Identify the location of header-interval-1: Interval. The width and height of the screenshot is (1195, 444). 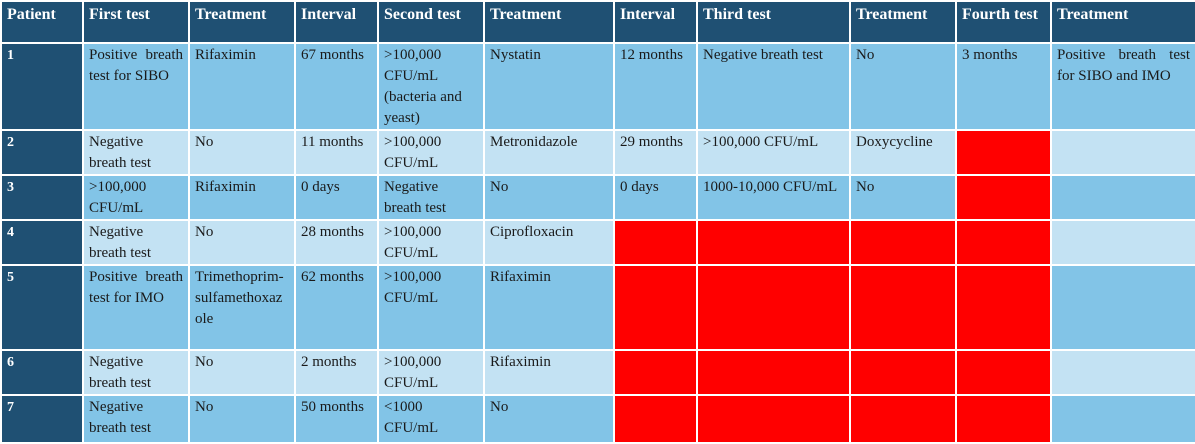
(336, 22).